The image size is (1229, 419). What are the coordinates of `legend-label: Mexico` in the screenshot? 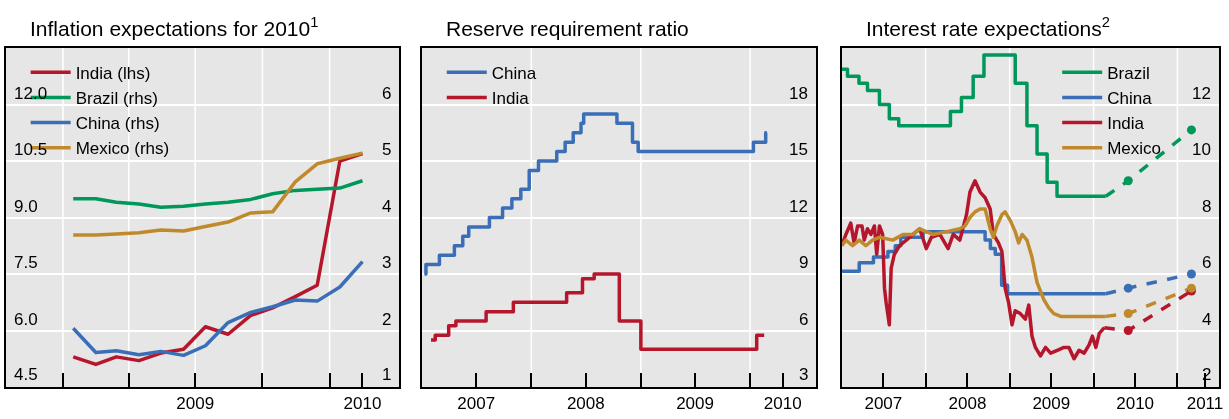 It's located at (1134, 149).